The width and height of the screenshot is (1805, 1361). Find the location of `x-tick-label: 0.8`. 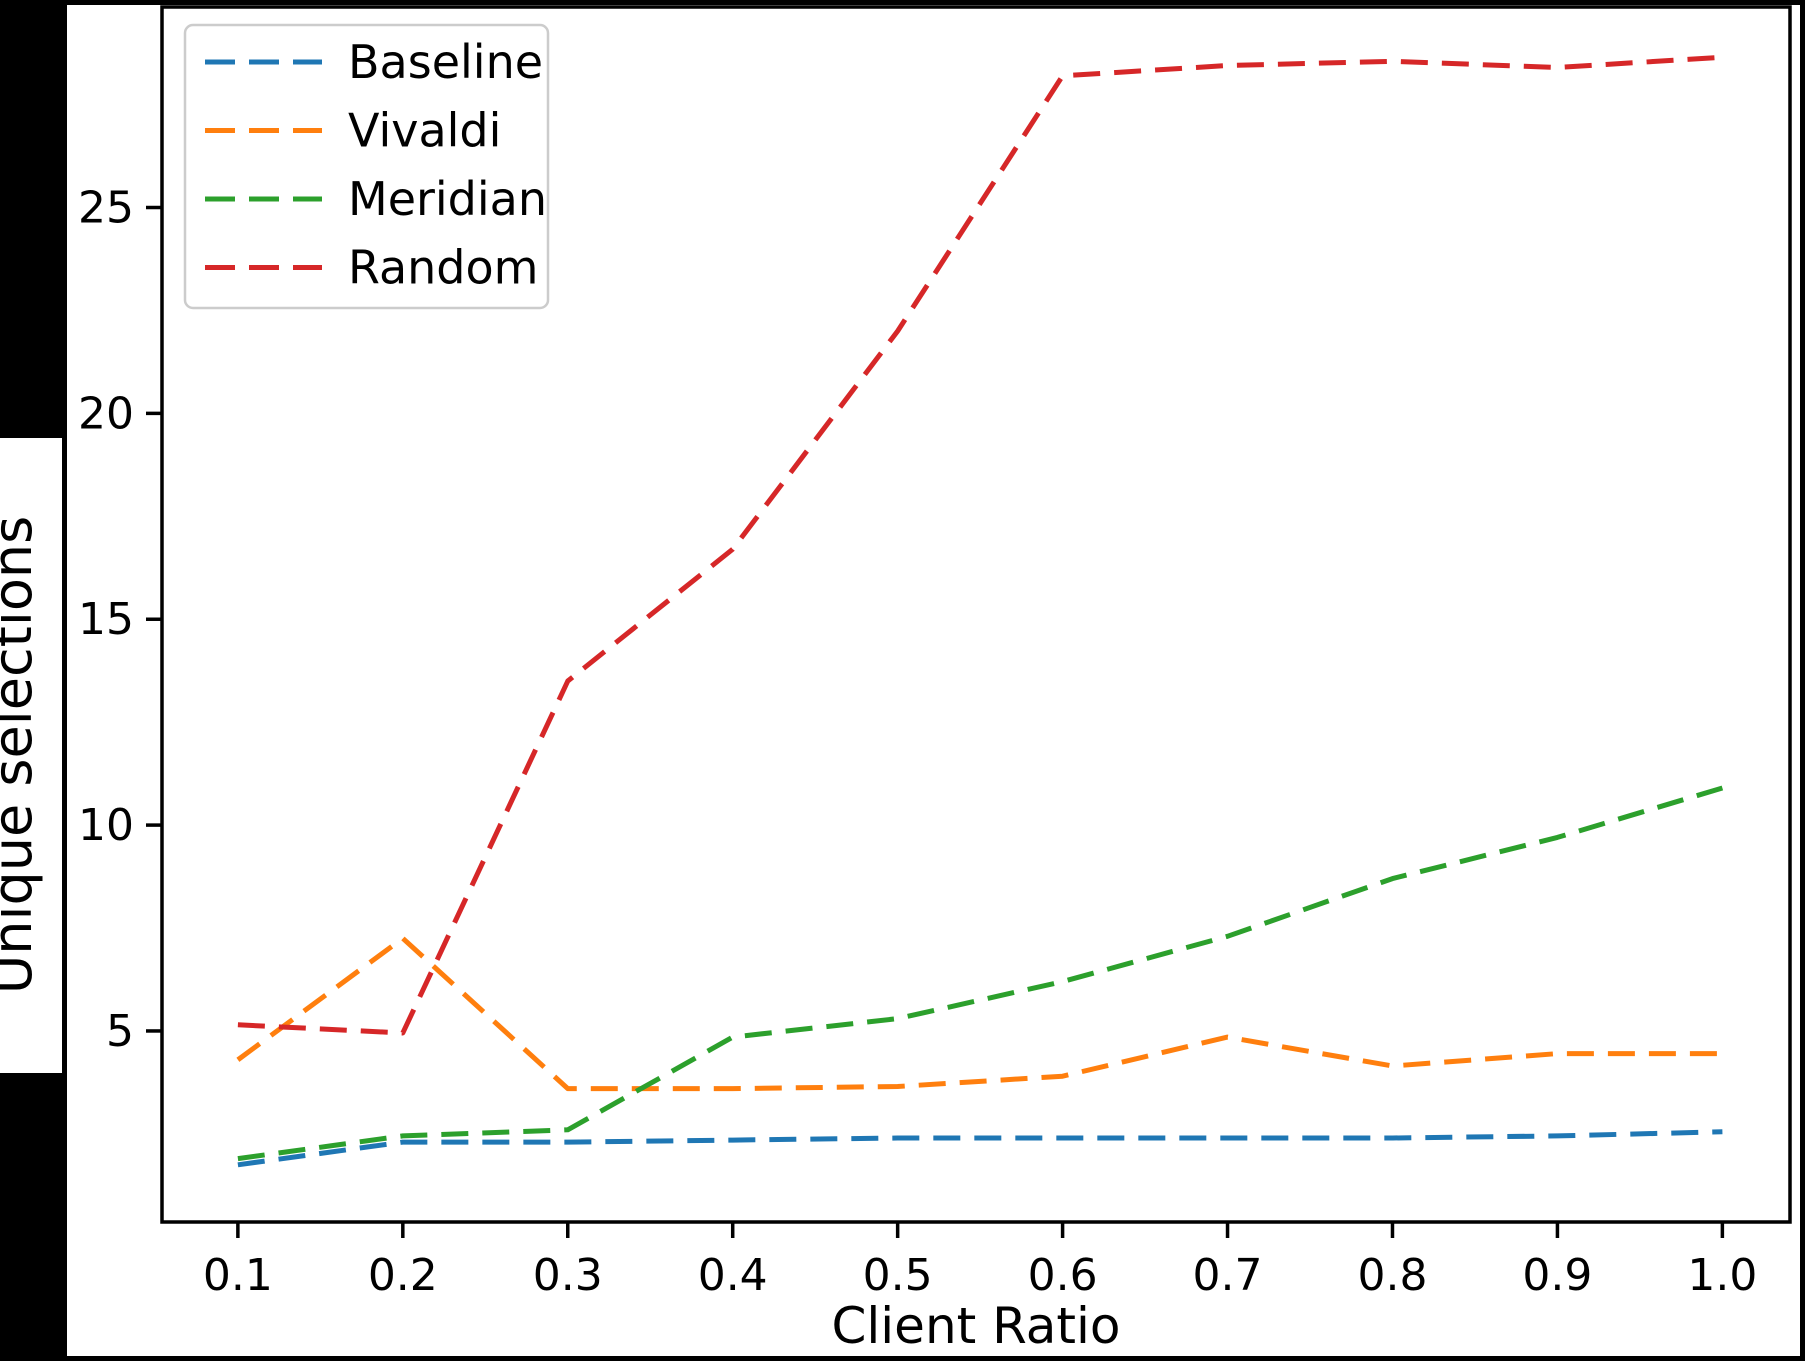

x-tick-label: 0.8 is located at coordinates (1392, 1275).